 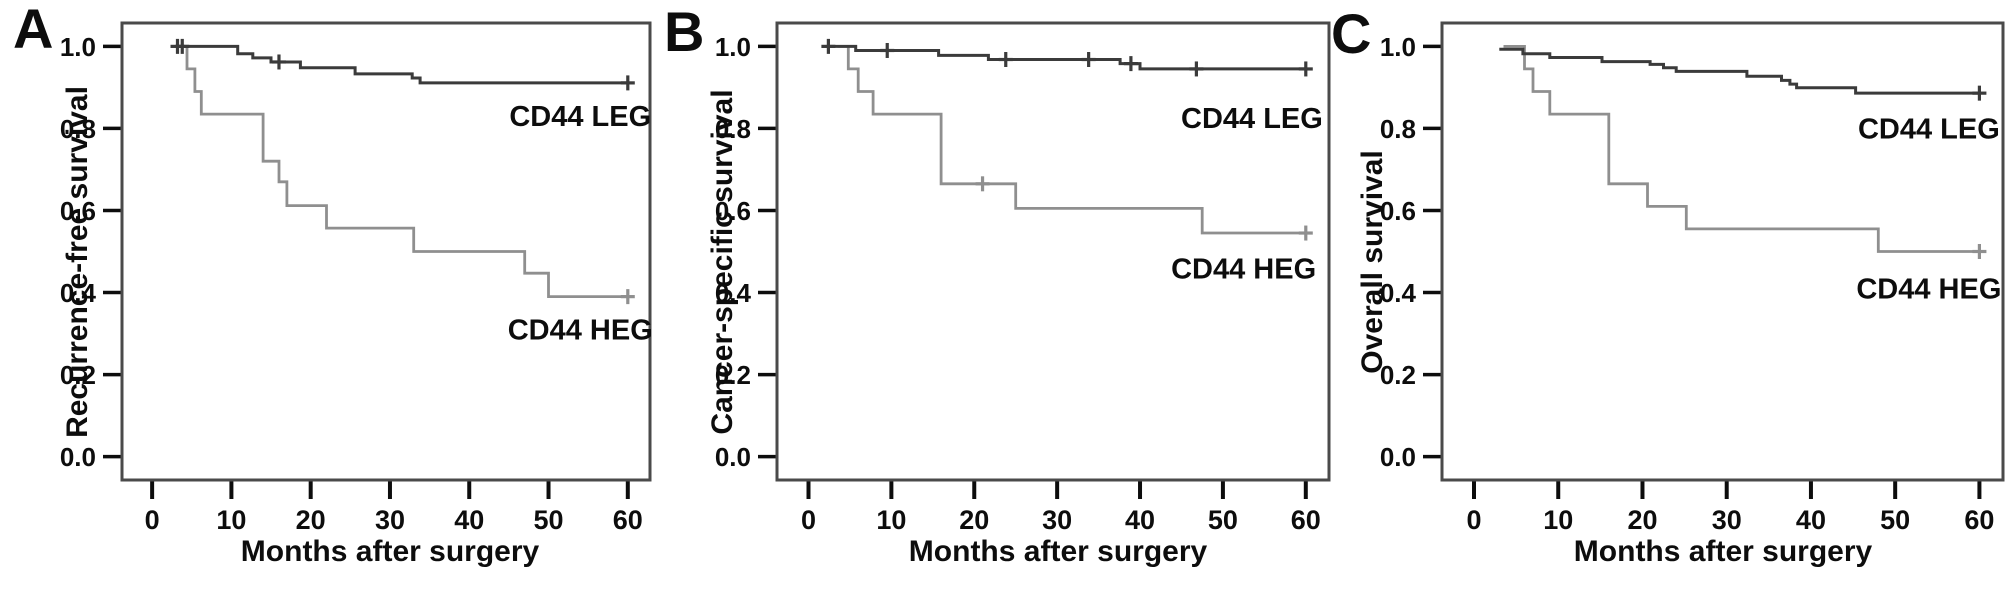 What do you see at coordinates (722, 262) in the screenshot?
I see `y-axis-title-cancer-specific-survival: Cancer-specific survival` at bounding box center [722, 262].